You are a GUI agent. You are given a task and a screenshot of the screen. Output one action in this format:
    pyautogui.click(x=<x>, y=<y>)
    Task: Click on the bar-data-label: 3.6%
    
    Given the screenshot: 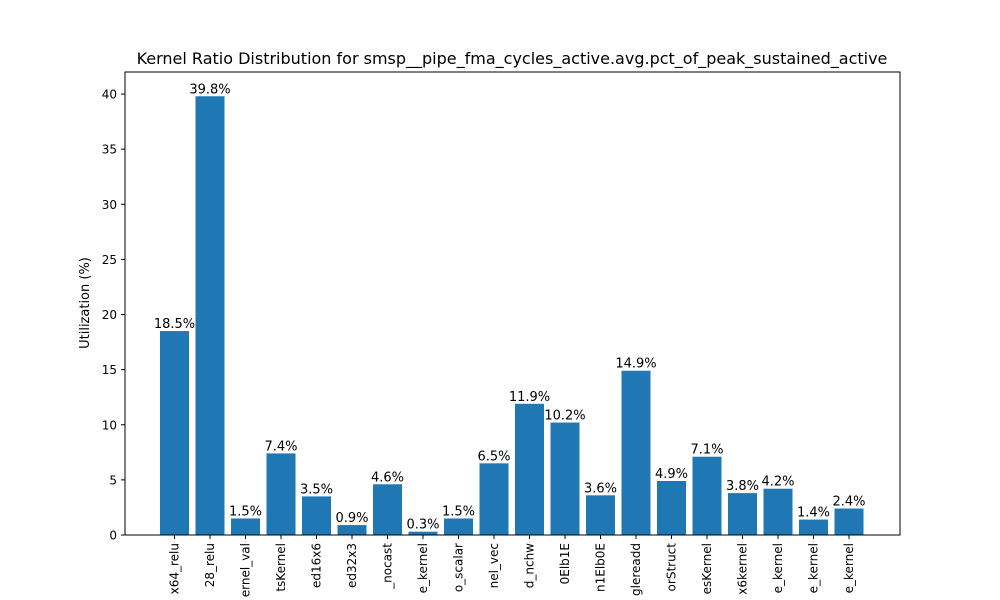 What is the action you would take?
    pyautogui.click(x=600, y=488)
    